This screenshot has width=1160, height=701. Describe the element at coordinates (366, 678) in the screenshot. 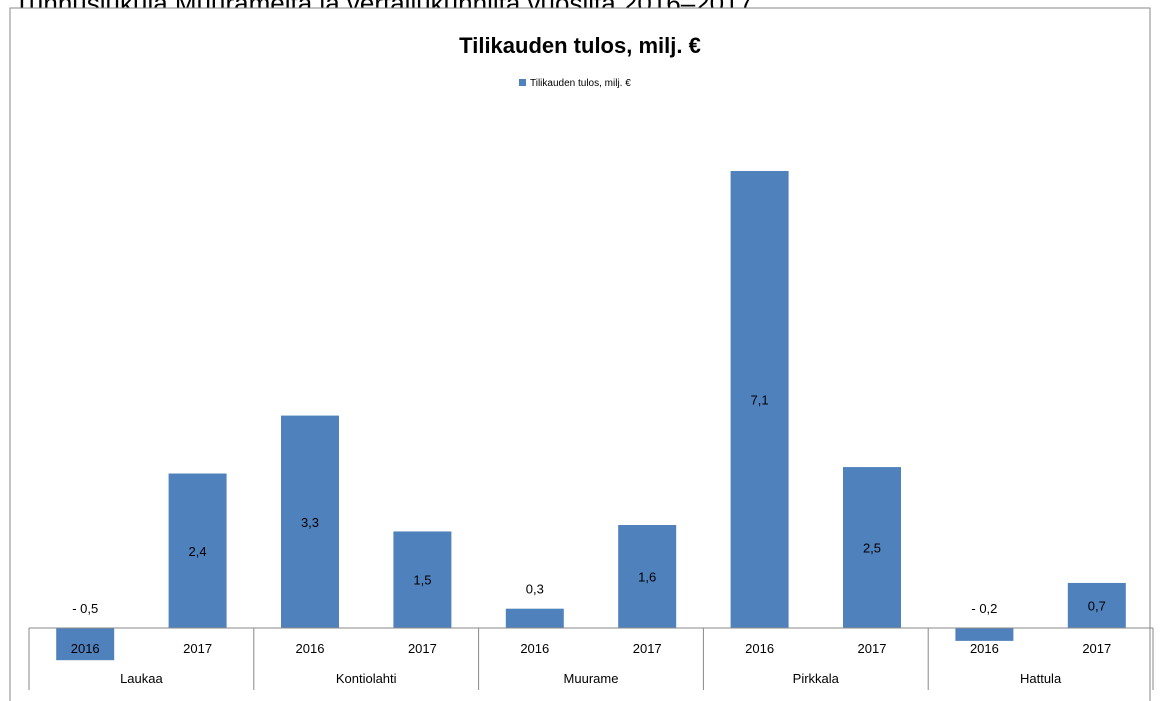

I see `group-label: Kontiolahti` at that location.